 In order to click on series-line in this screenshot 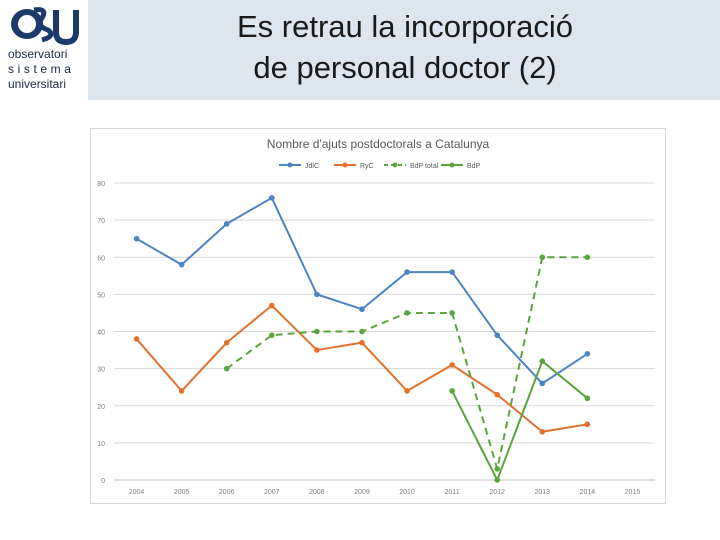, I will do `click(520, 420)`.